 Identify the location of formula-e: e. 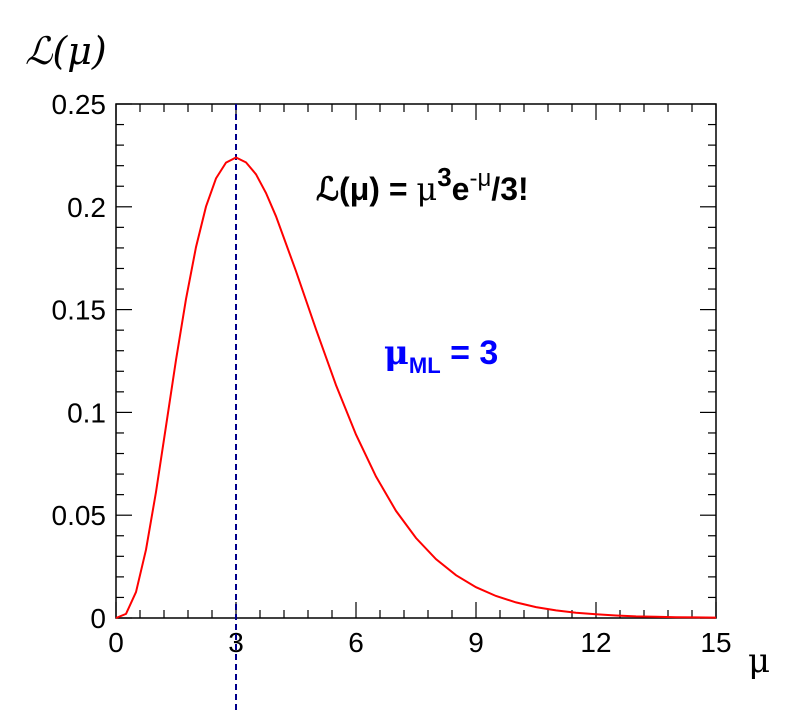
(461, 189).